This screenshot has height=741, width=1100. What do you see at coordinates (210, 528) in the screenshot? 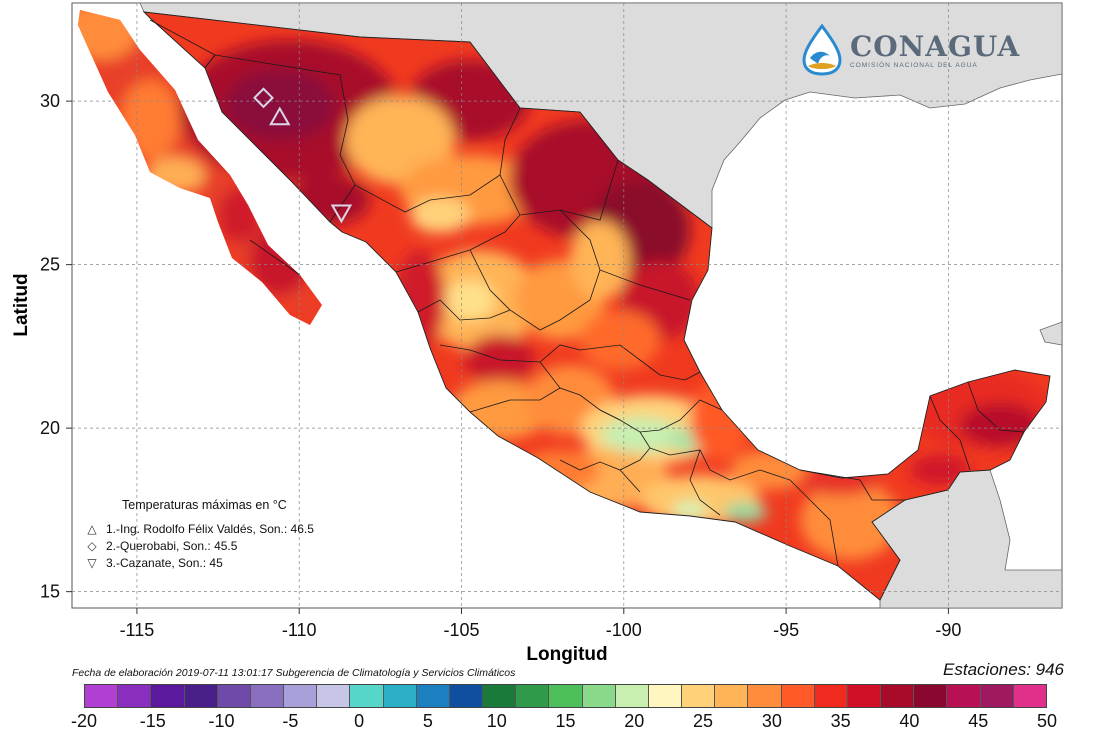
I see `legend-item-text: 1.-Ing. Rodolfo Félix Valdés, Son.: 46.5` at bounding box center [210, 528].